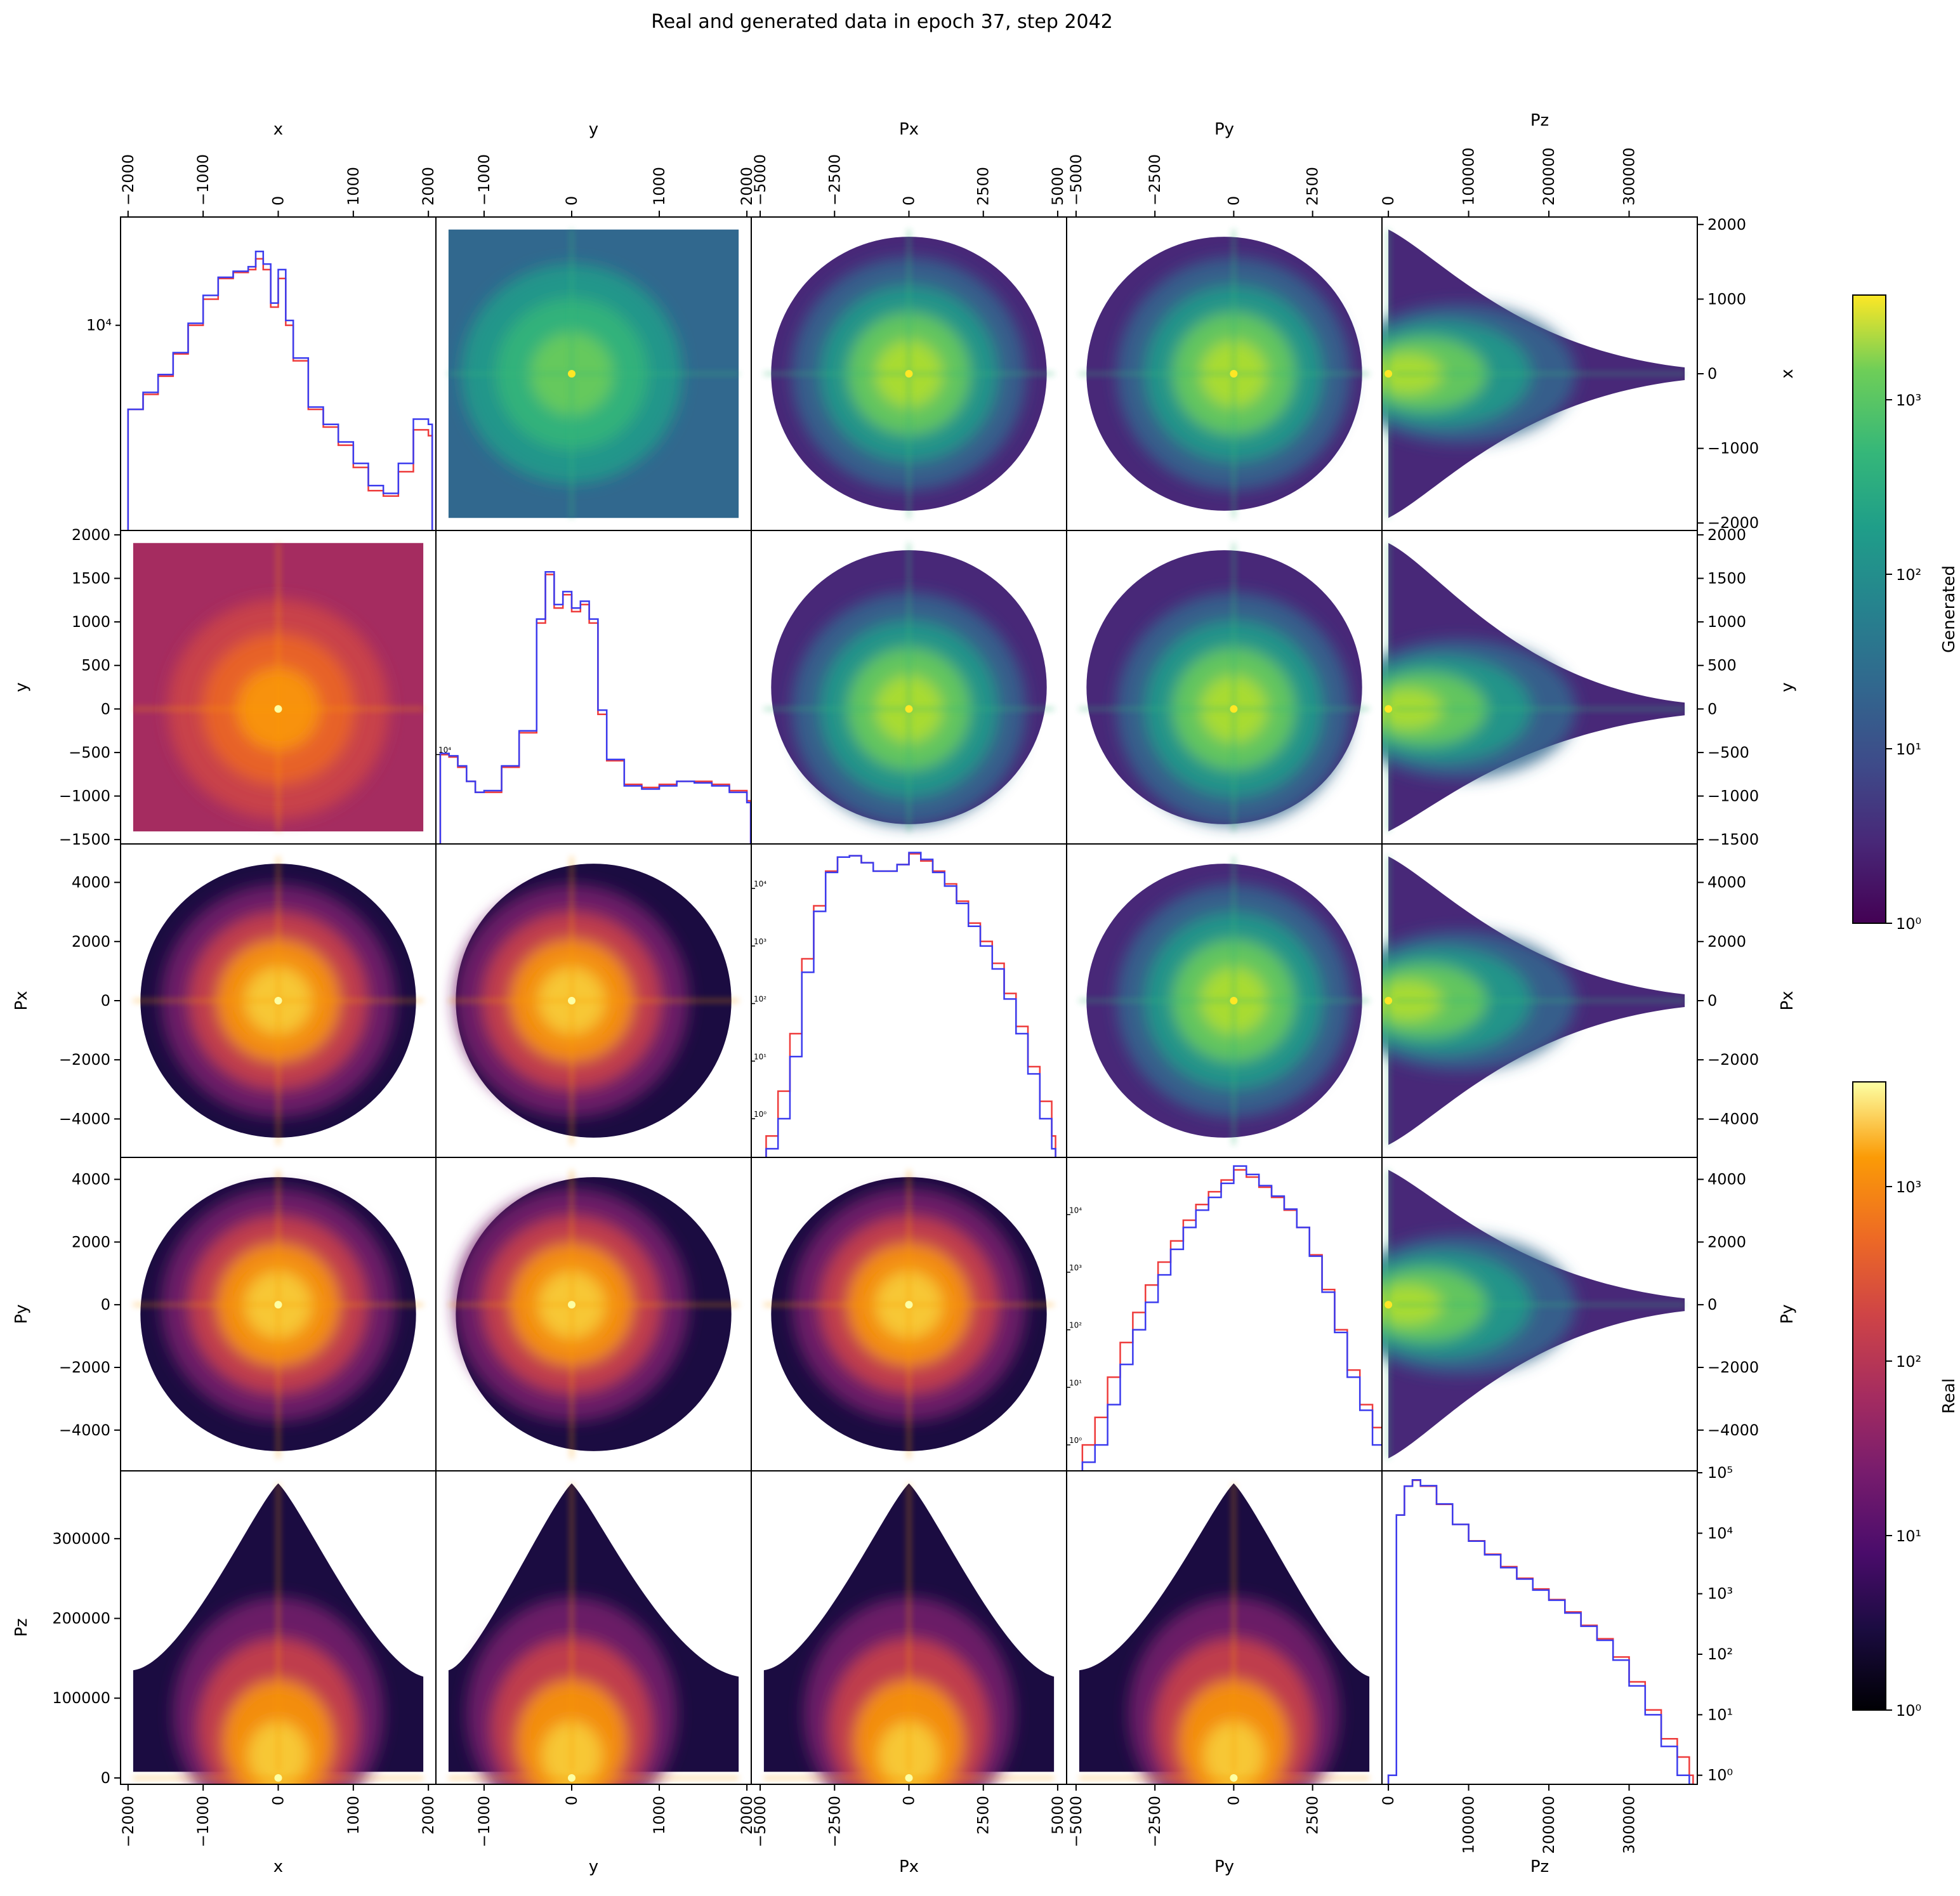 The height and width of the screenshot is (1896, 1960). Describe the element at coordinates (1722, 666) in the screenshot. I see `row-tick-label-right: 500` at that location.